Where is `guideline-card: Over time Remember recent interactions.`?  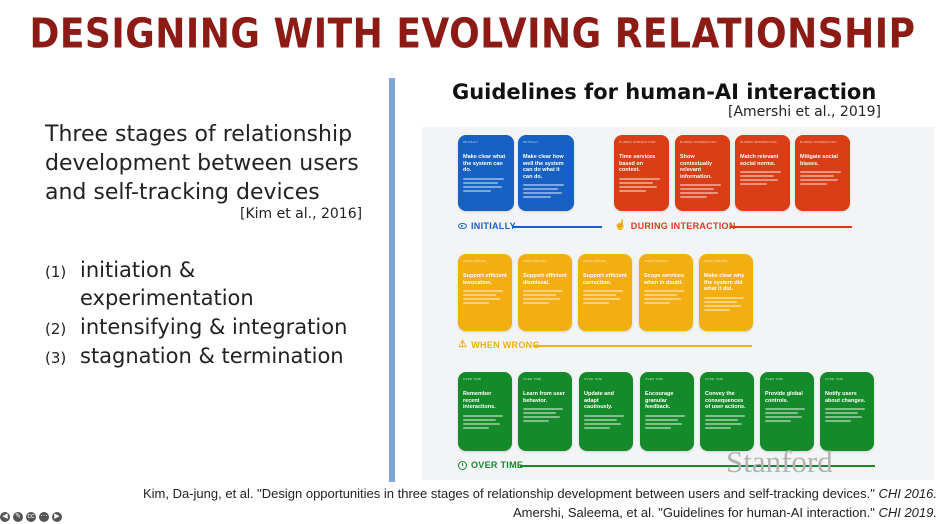 guideline-card: Over time Remember recent interactions. is located at coordinates (485, 411).